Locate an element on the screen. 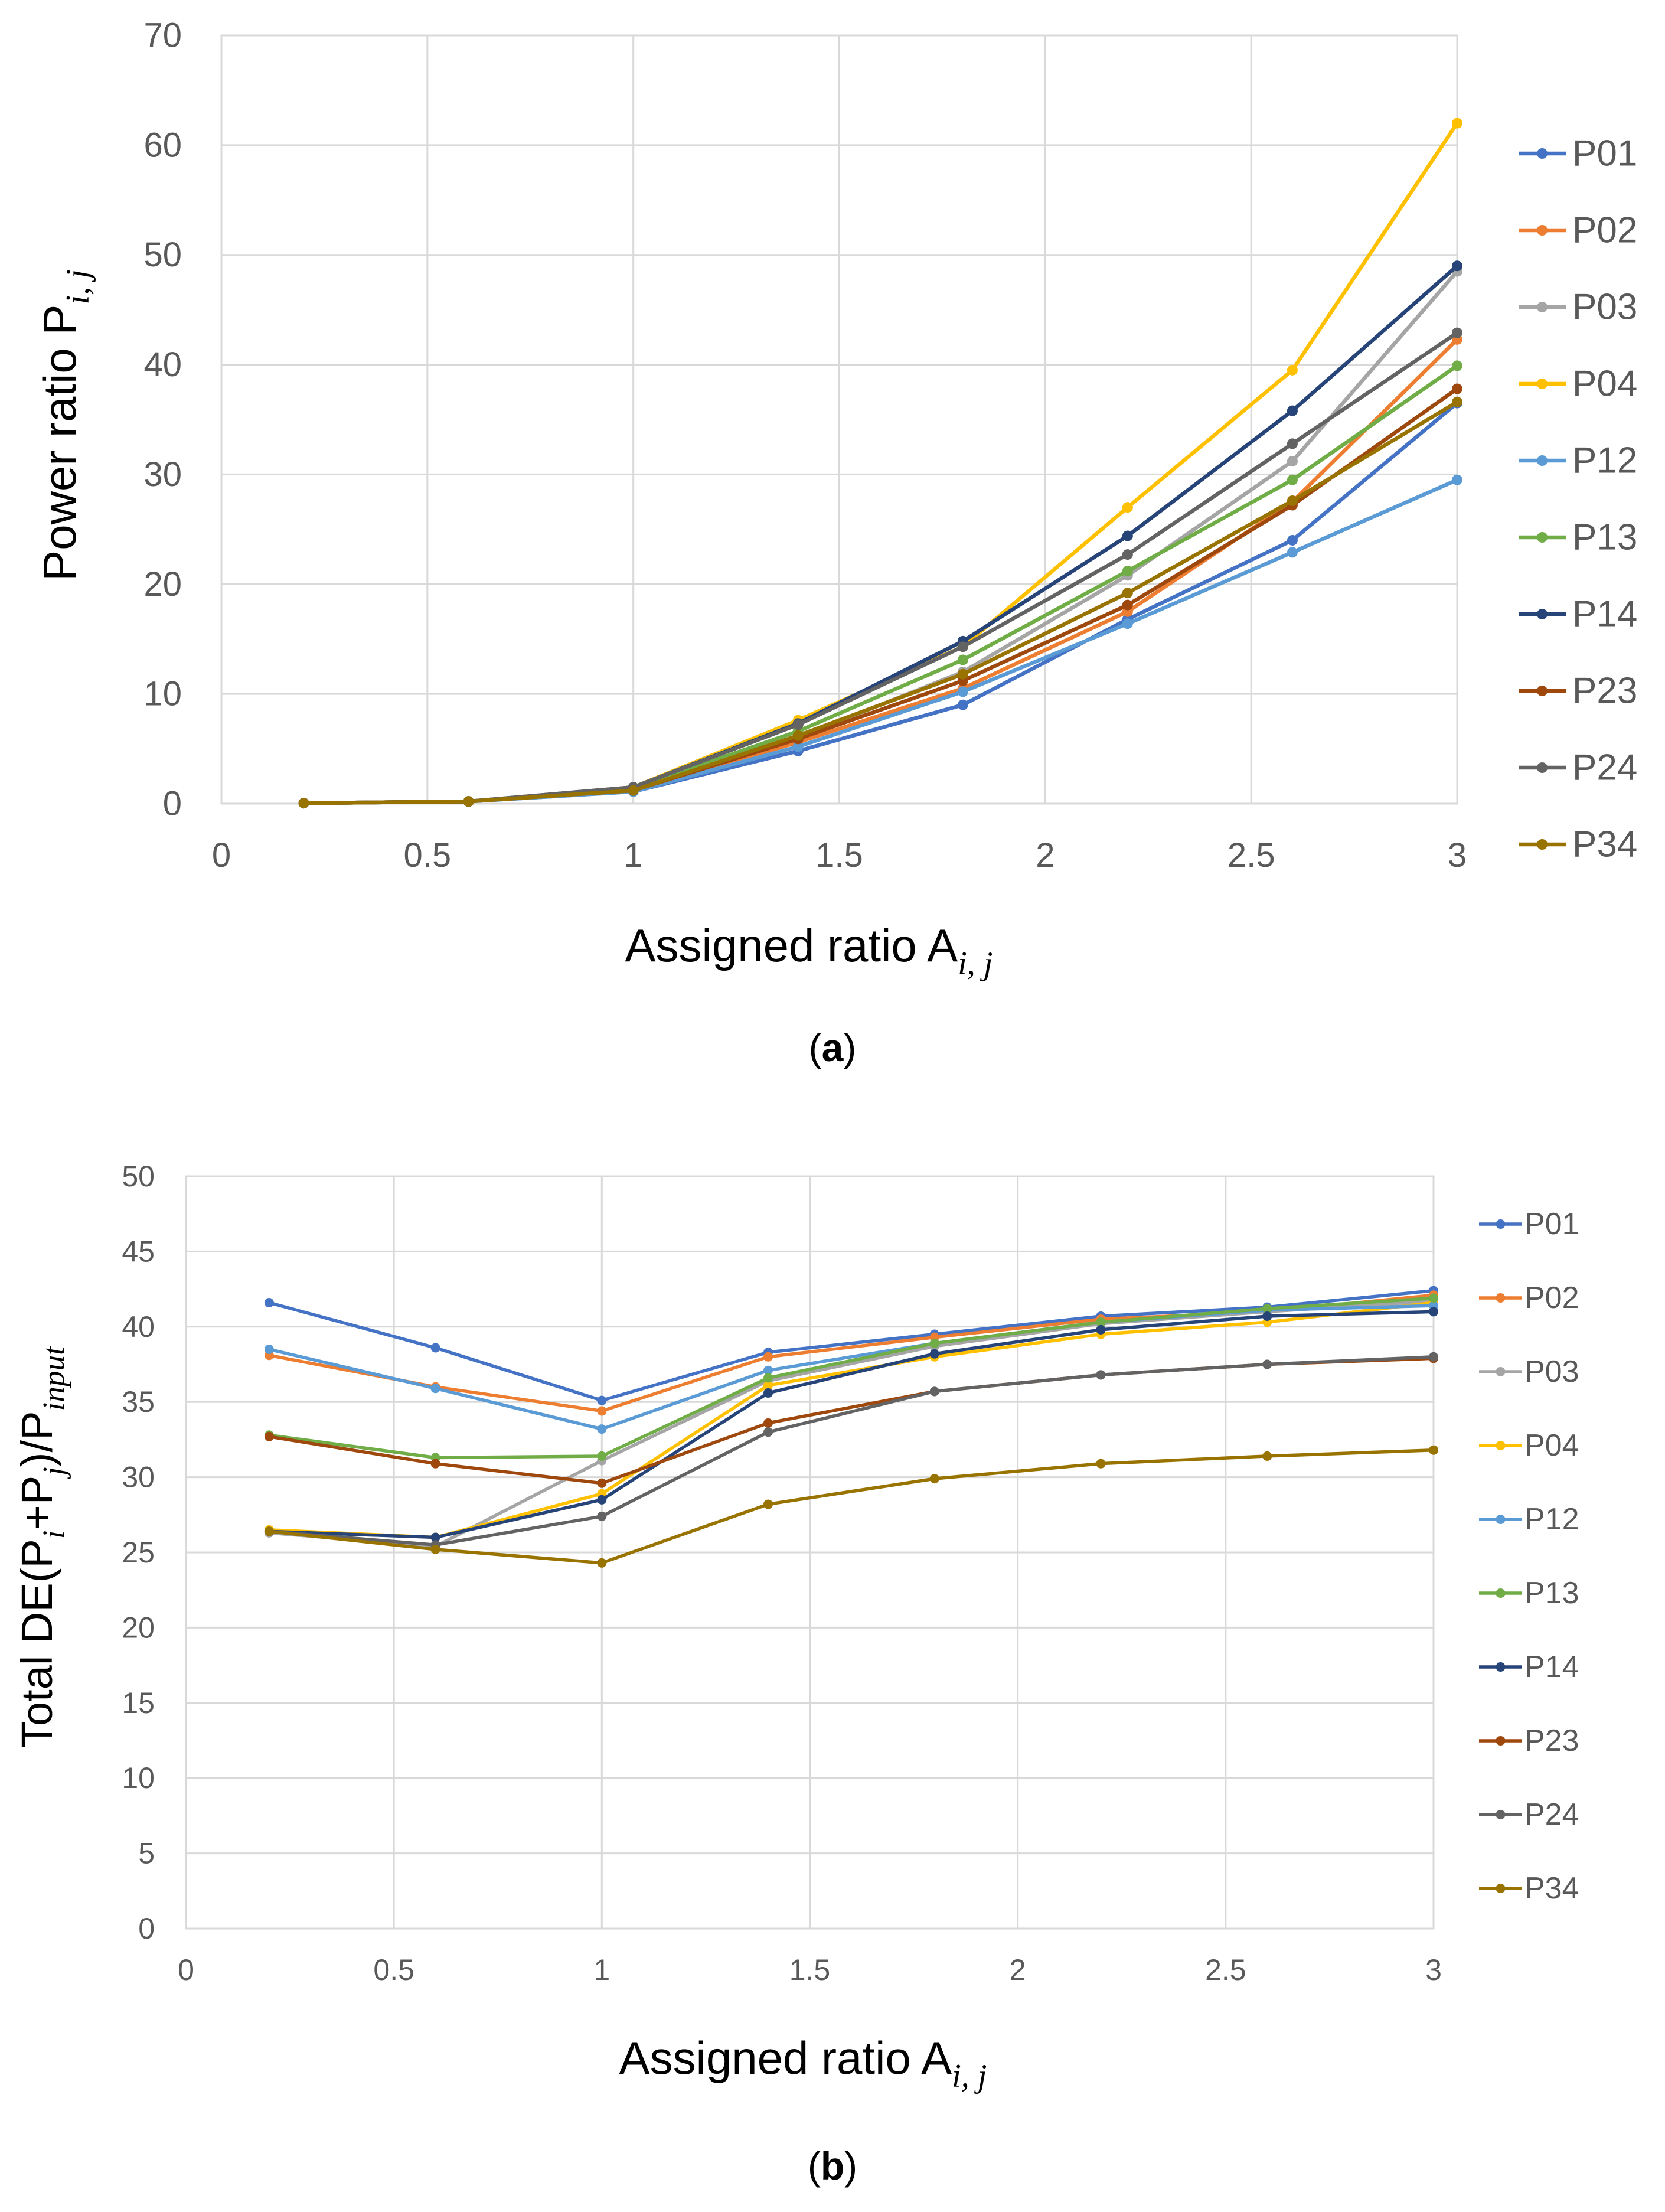 The image size is (1665, 2212). panel-label-letter: a is located at coordinates (833, 1047).